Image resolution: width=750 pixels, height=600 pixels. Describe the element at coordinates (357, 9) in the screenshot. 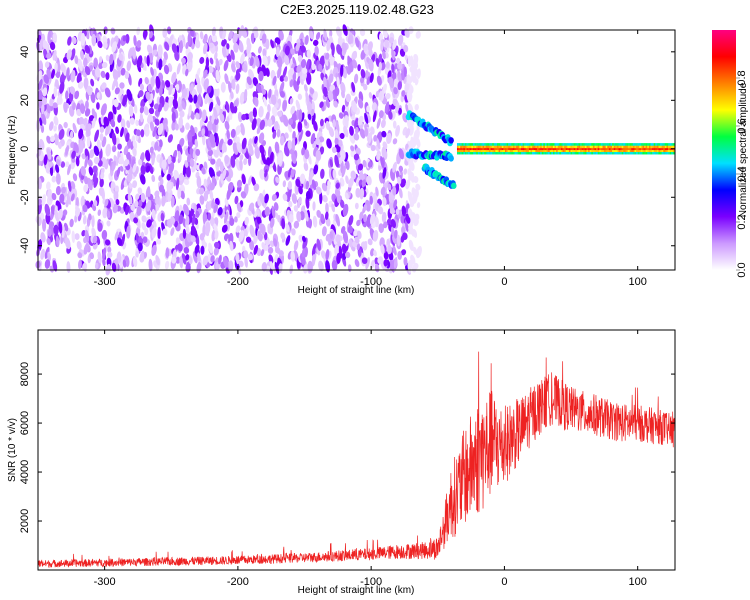

I see `figure-title: C2E3.2025.119.02.48.G23` at that location.